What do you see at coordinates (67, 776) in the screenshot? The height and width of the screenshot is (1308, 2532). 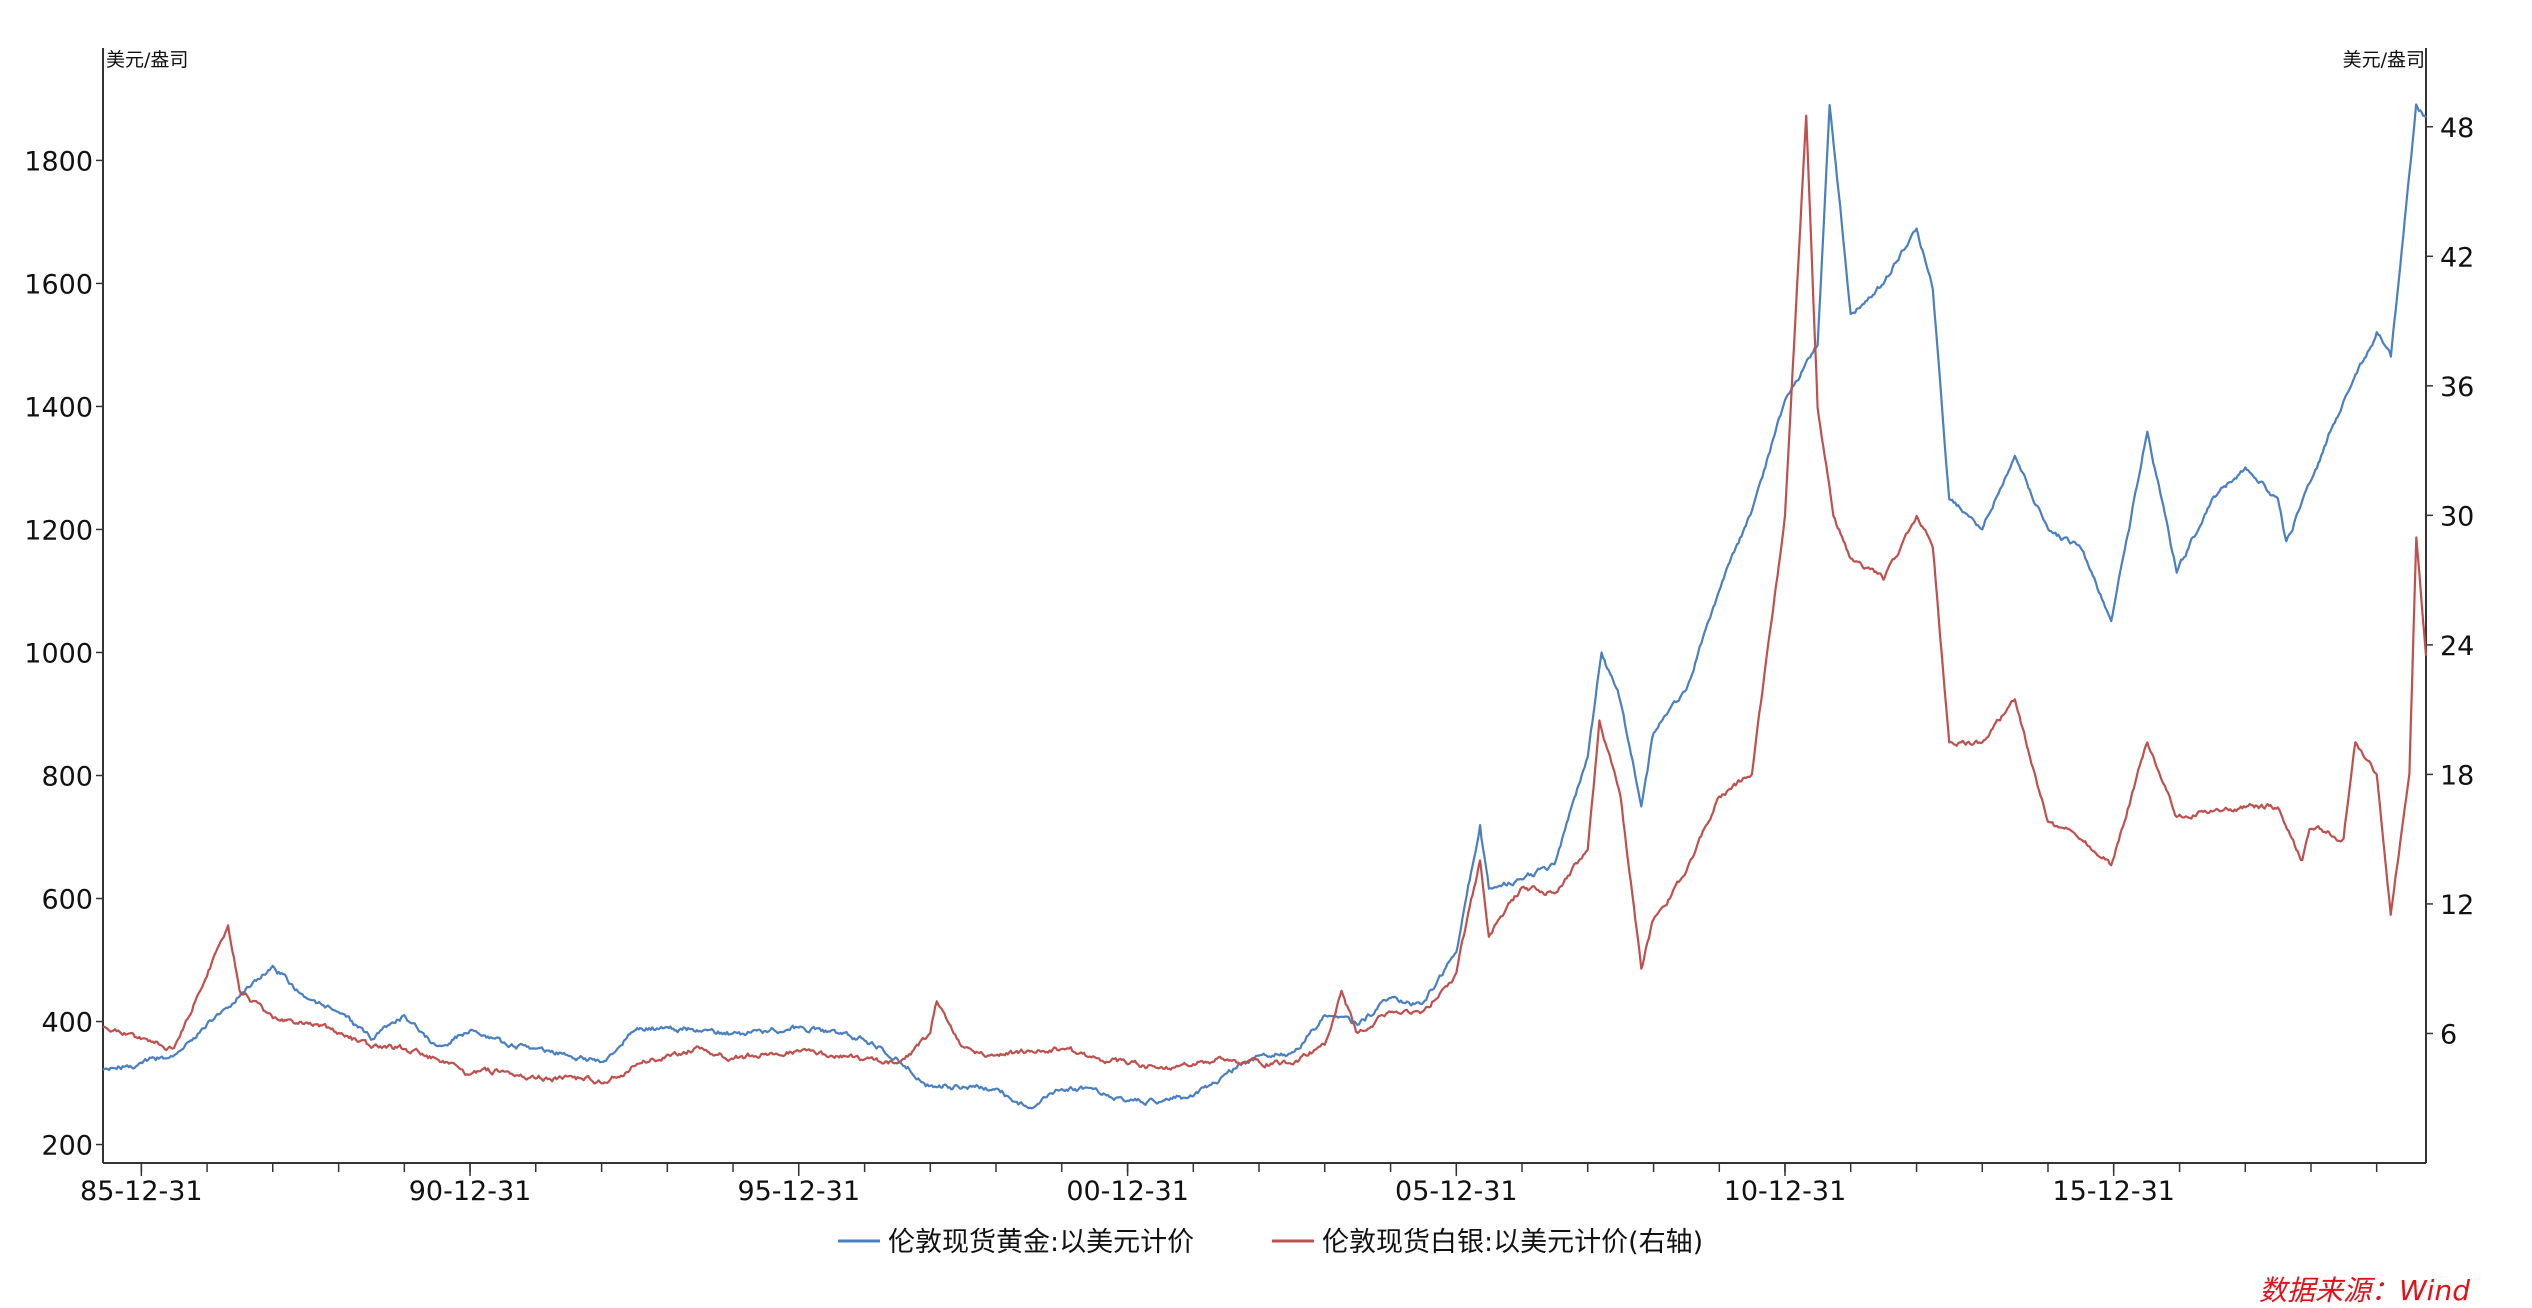 I see `y-left-tick-label: 800` at bounding box center [67, 776].